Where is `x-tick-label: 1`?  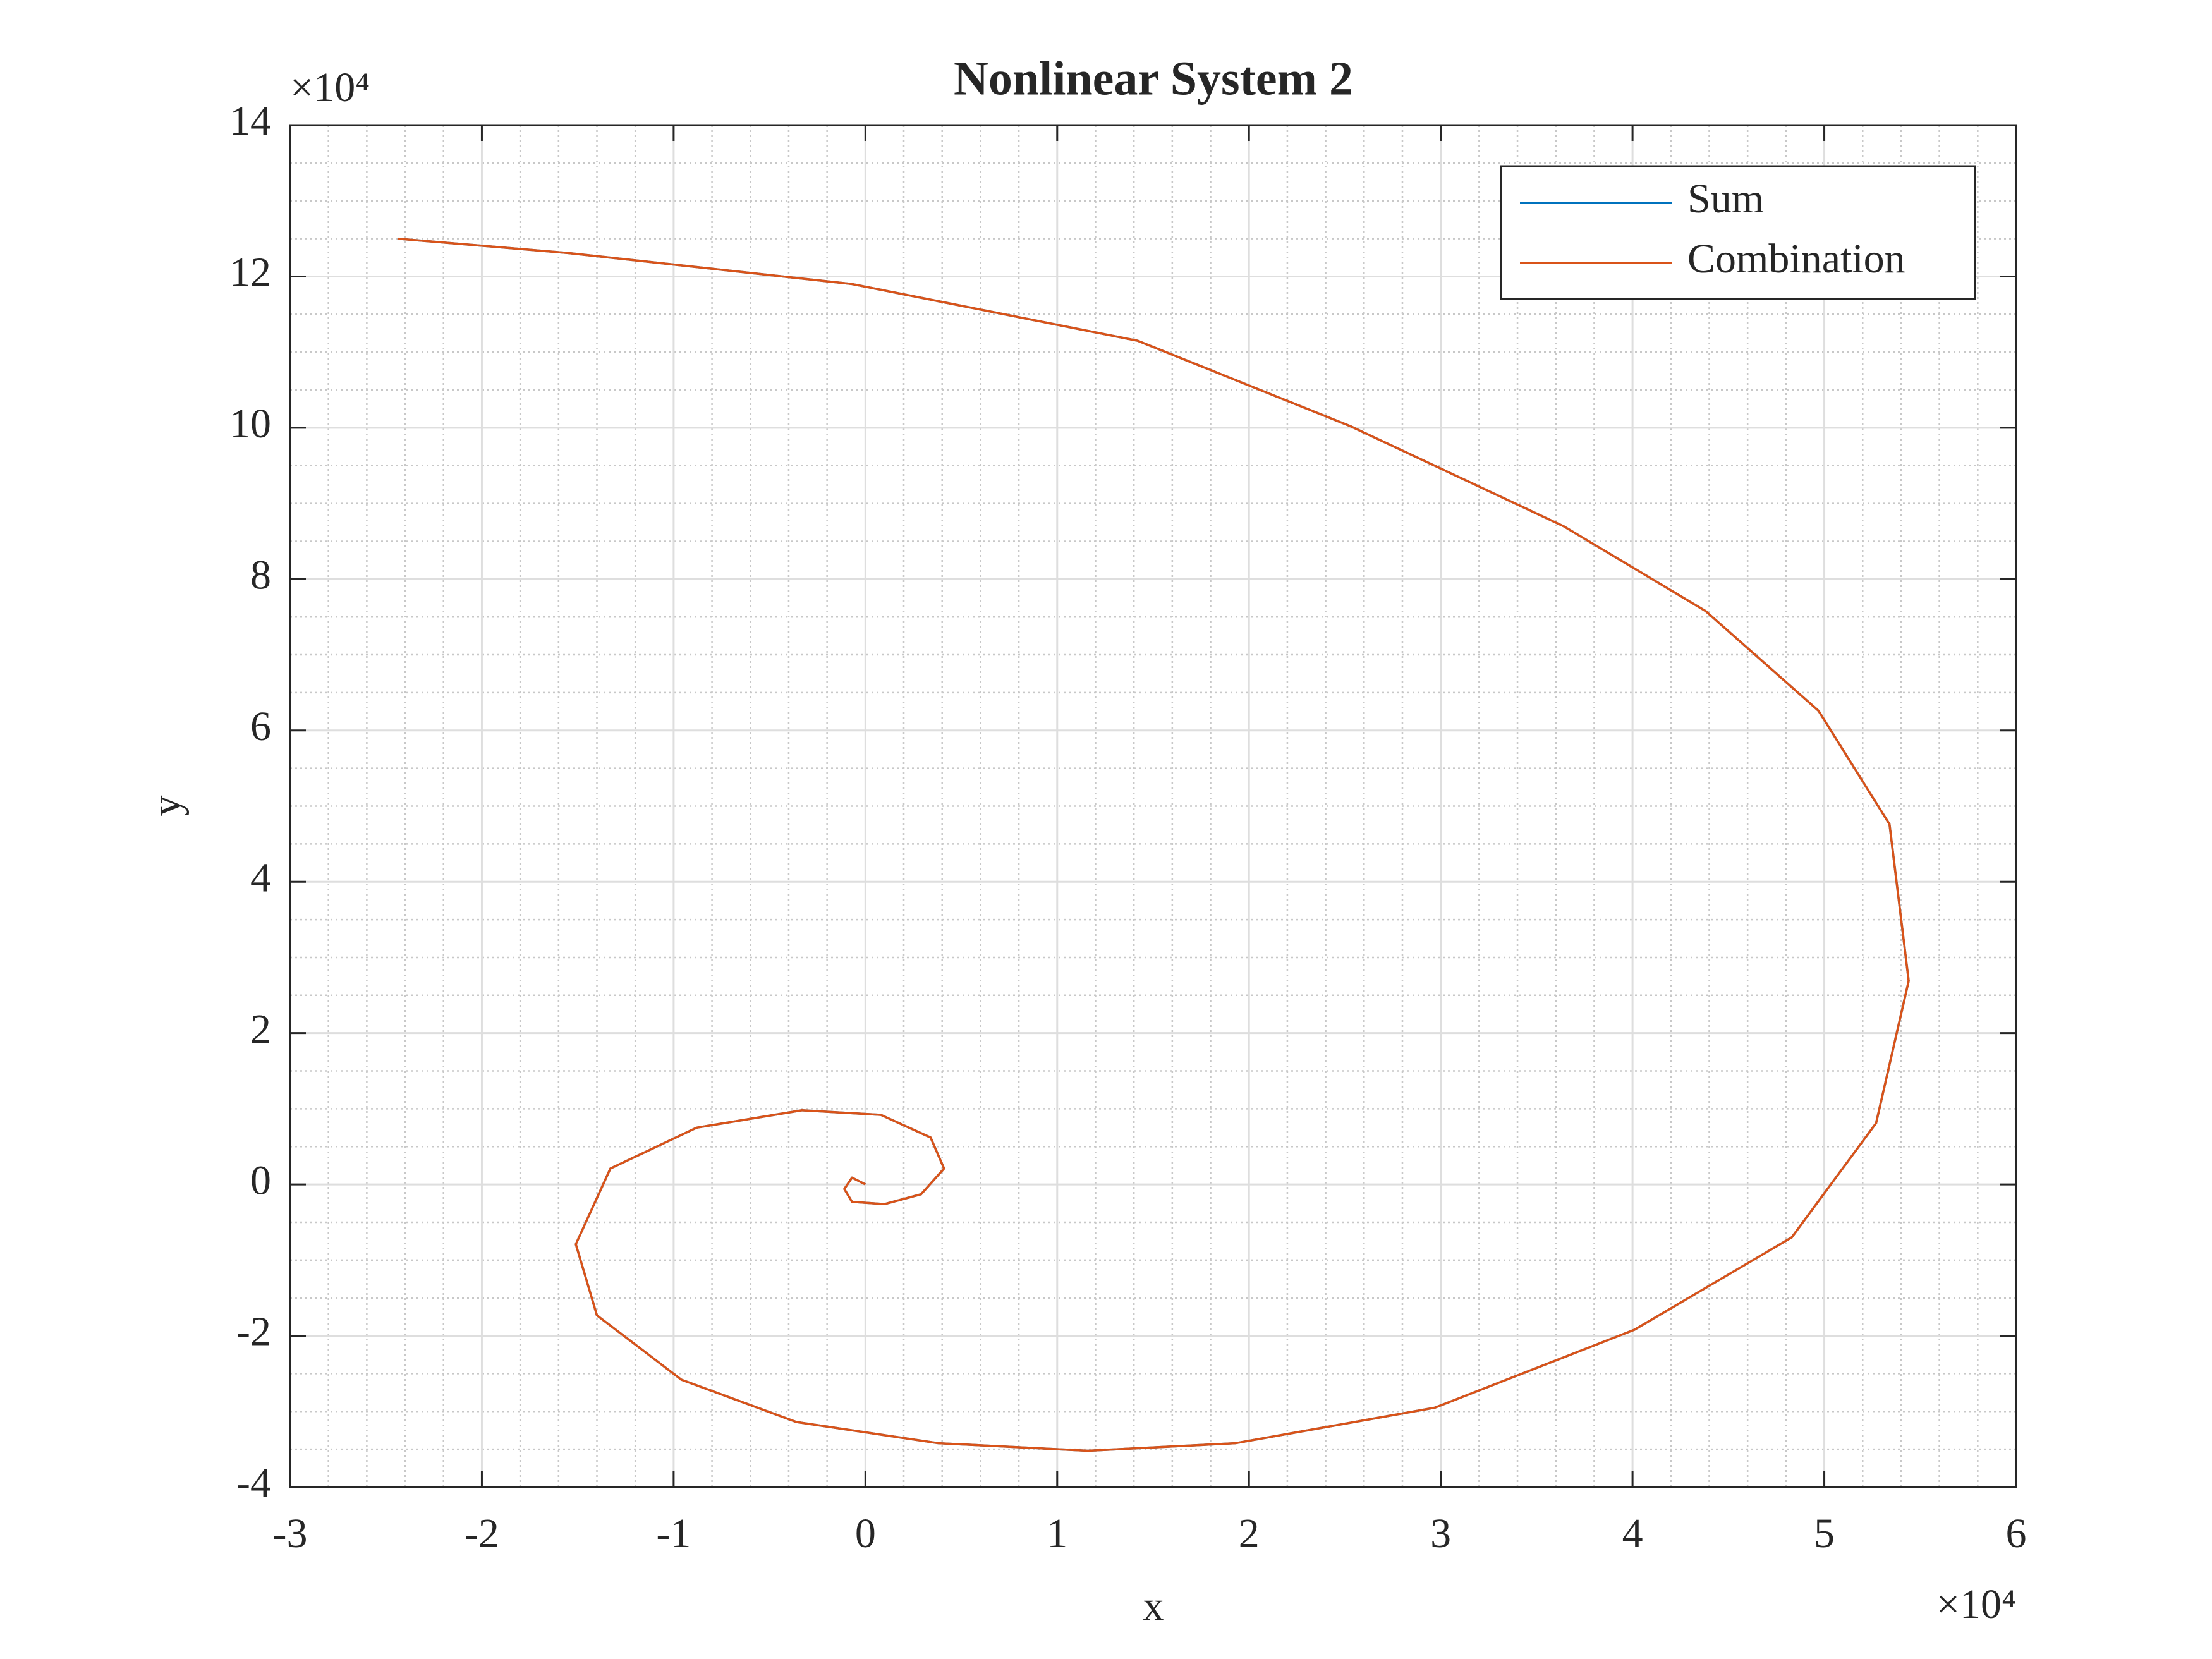
x-tick-label: 1 is located at coordinates (1057, 1533).